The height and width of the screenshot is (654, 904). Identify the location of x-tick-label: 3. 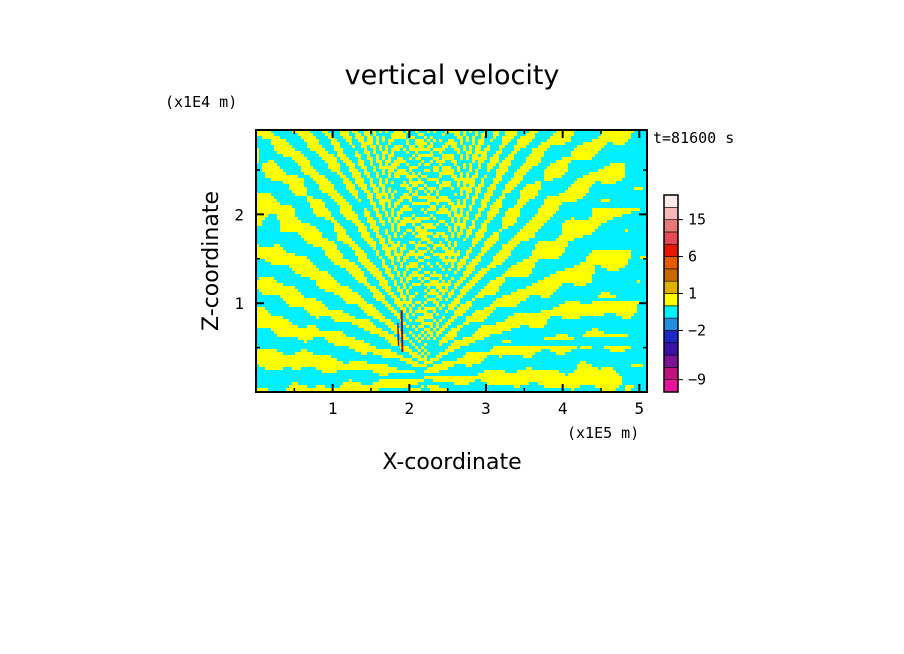
(486, 408).